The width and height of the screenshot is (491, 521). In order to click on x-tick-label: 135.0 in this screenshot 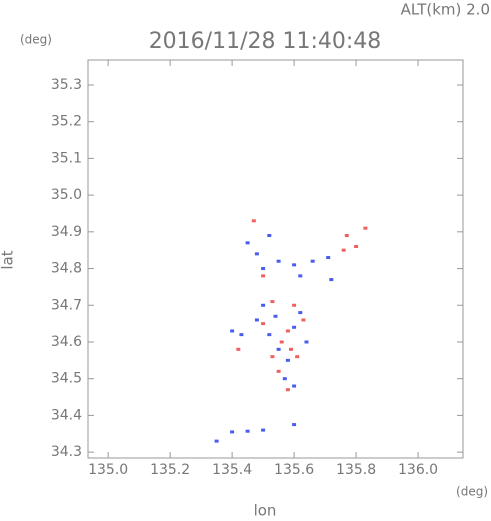, I will do `click(108, 470)`.